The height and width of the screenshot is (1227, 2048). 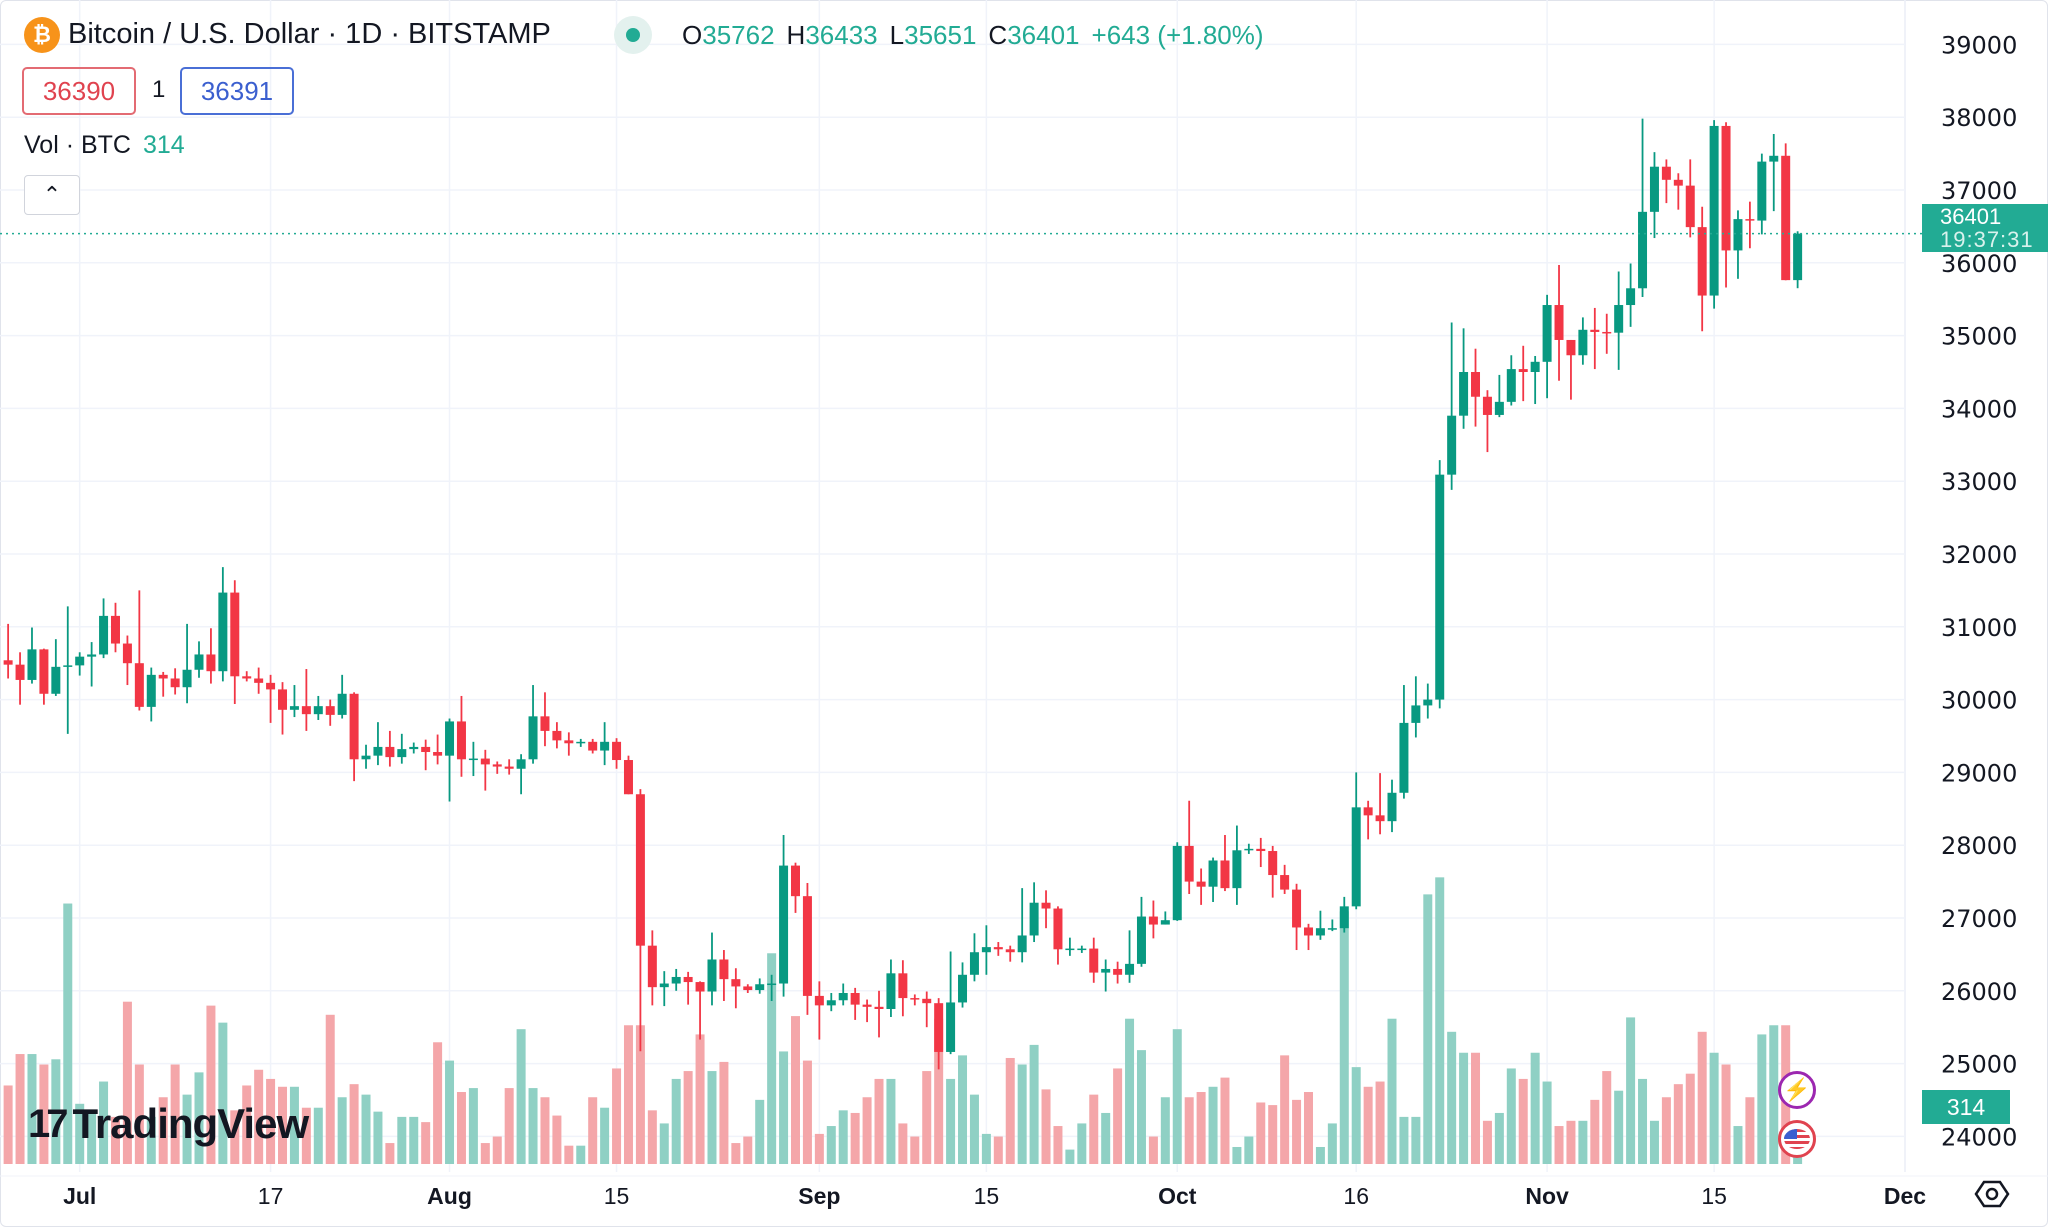 What do you see at coordinates (1979, 628) in the screenshot?
I see `price-tick-label: 31000` at bounding box center [1979, 628].